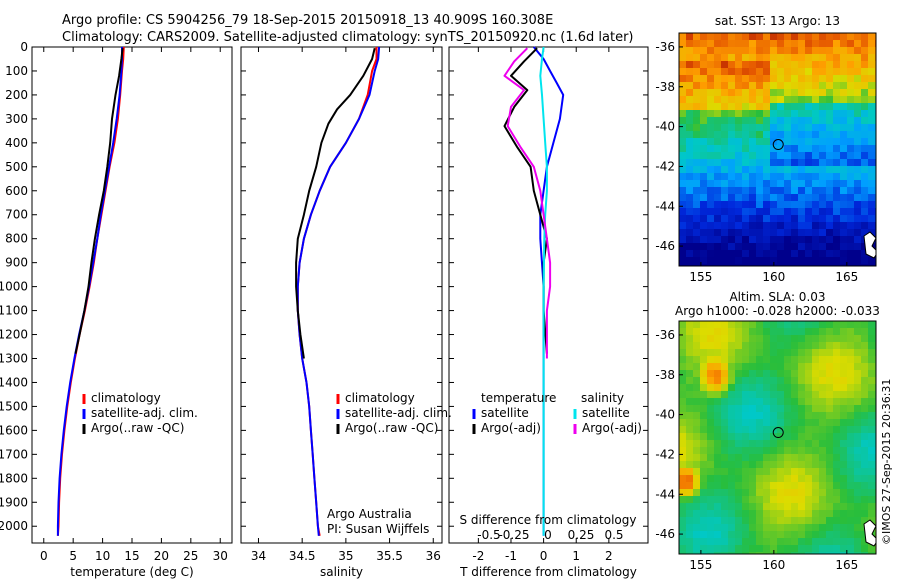 The image size is (900, 580). I want to click on sst-map-ytick-label: -44, so click(665, 206).